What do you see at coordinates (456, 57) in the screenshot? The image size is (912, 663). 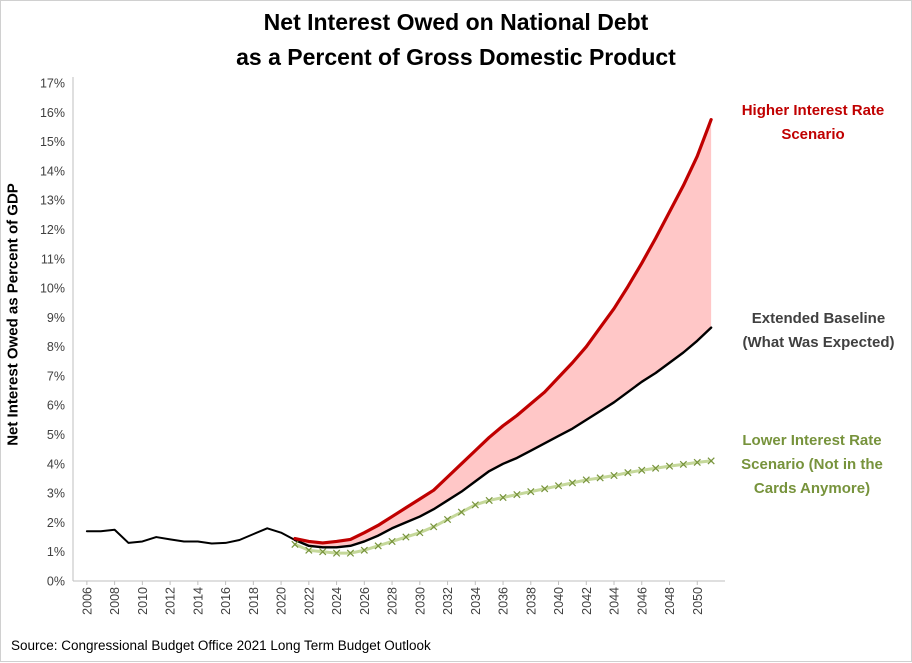 I see `chart-title-line-2: as a Percent of Gross Domestic Product` at bounding box center [456, 57].